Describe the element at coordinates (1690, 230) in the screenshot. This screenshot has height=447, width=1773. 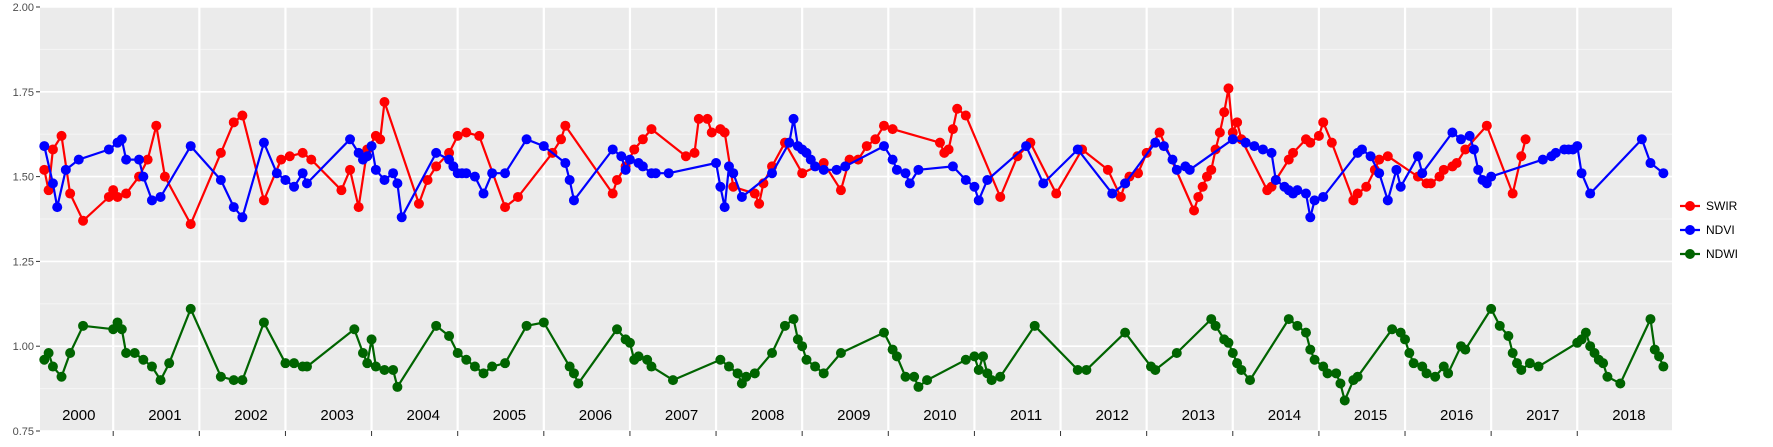
I see `legend-key-point-ndvi` at that location.